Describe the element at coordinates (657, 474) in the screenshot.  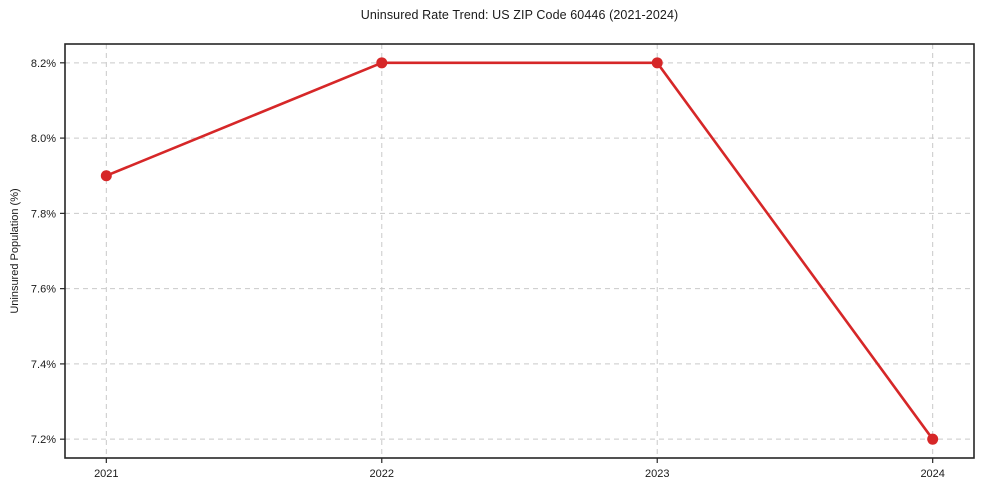
I see `x-tick-label: 2023` at that location.